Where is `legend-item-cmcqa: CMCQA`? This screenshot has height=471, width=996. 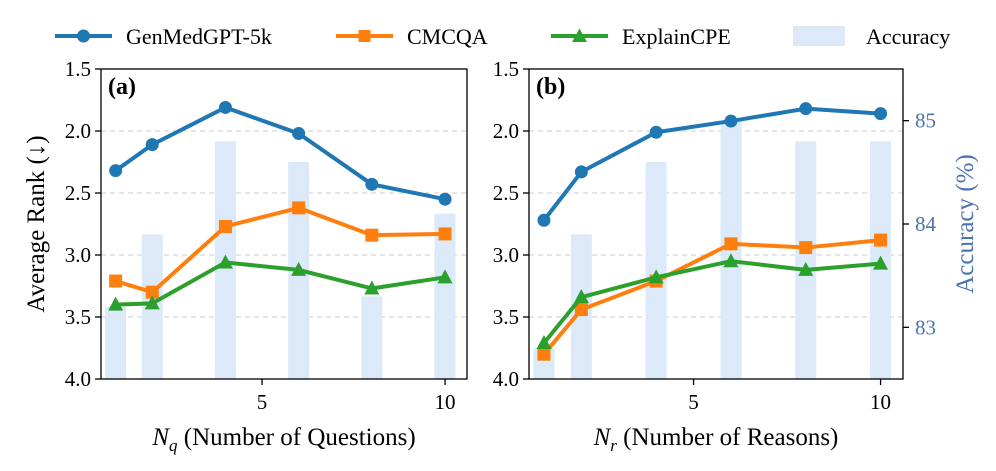
legend-item-cmcqa: CMCQA is located at coordinates (412, 36).